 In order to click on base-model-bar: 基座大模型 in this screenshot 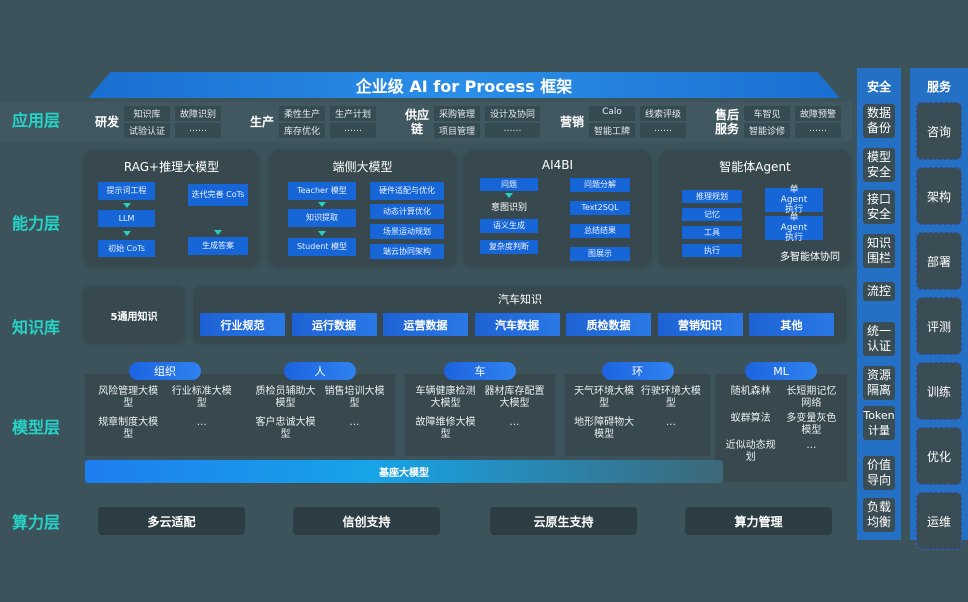, I will do `click(404, 471)`.